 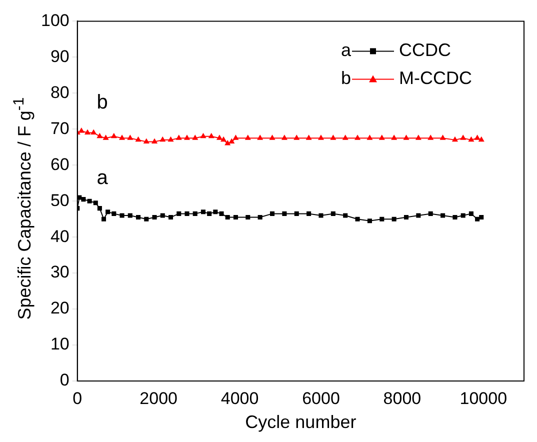 I want to click on text: b, so click(x=345, y=78).